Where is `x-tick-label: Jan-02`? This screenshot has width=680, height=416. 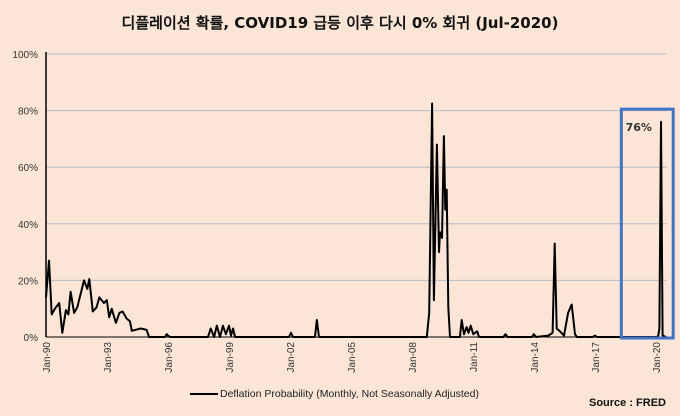 x-tick-label: Jan-02 is located at coordinates (291, 357).